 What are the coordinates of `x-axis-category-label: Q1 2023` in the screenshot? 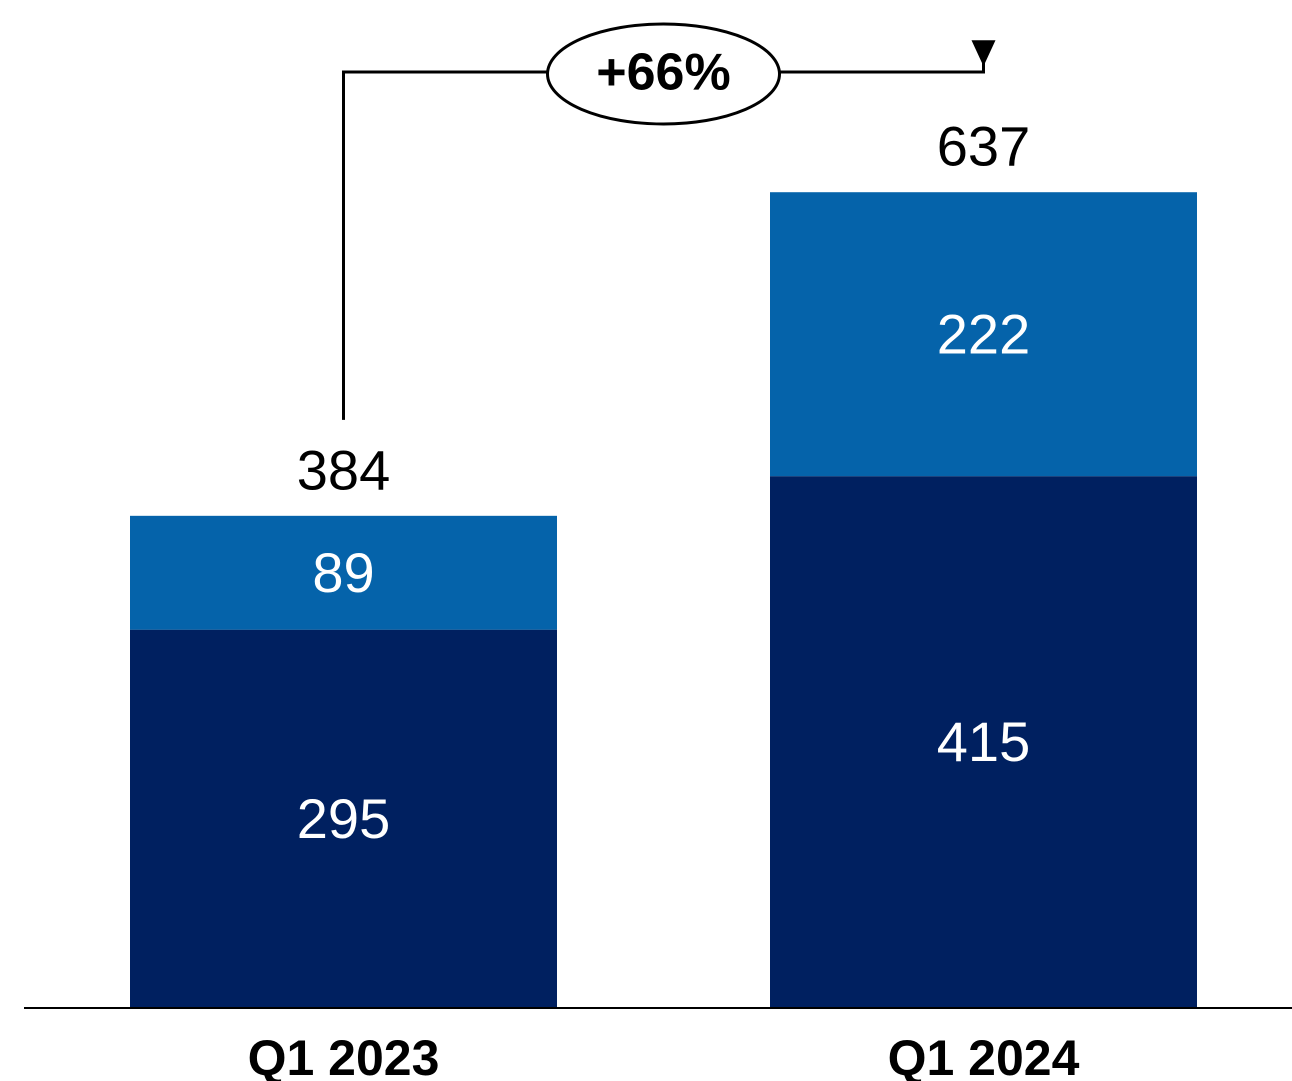 It's located at (344, 1055).